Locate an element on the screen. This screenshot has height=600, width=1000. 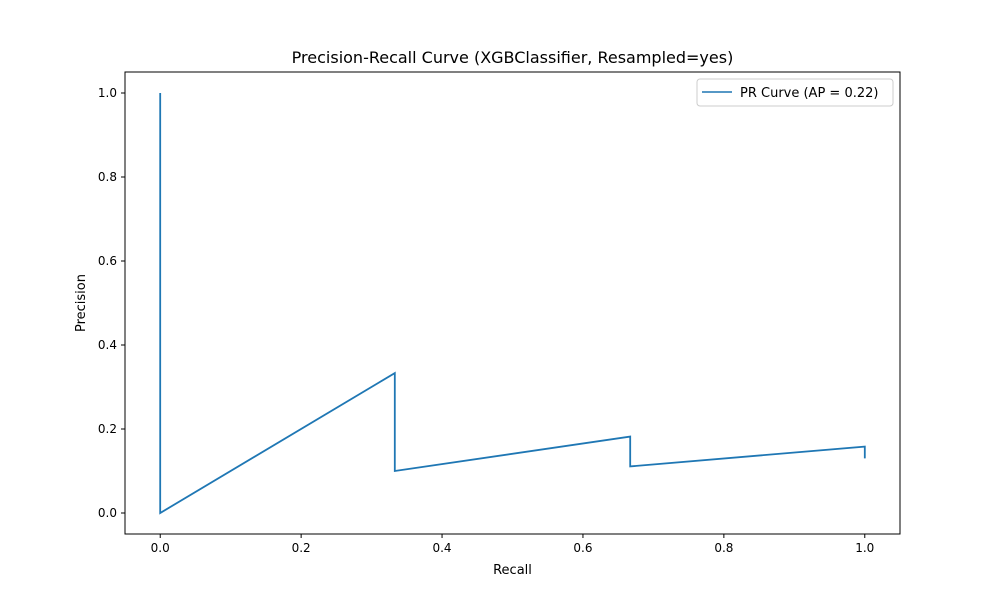
x-tick-label: 0.2 is located at coordinates (301, 548).